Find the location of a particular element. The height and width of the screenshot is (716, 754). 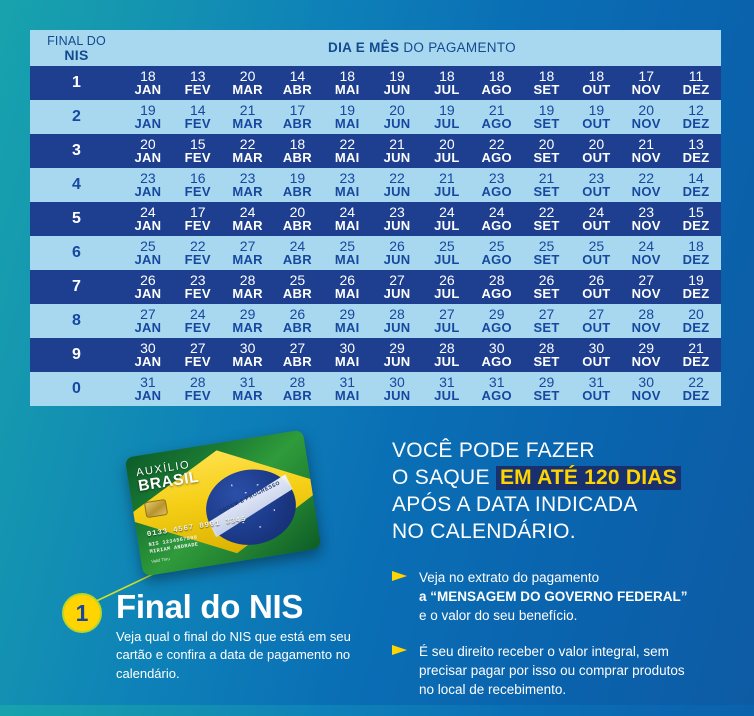

bullet-text-2: a “MENSAGEM DO GOVERNO FEDERAL” is located at coordinates (553, 596).